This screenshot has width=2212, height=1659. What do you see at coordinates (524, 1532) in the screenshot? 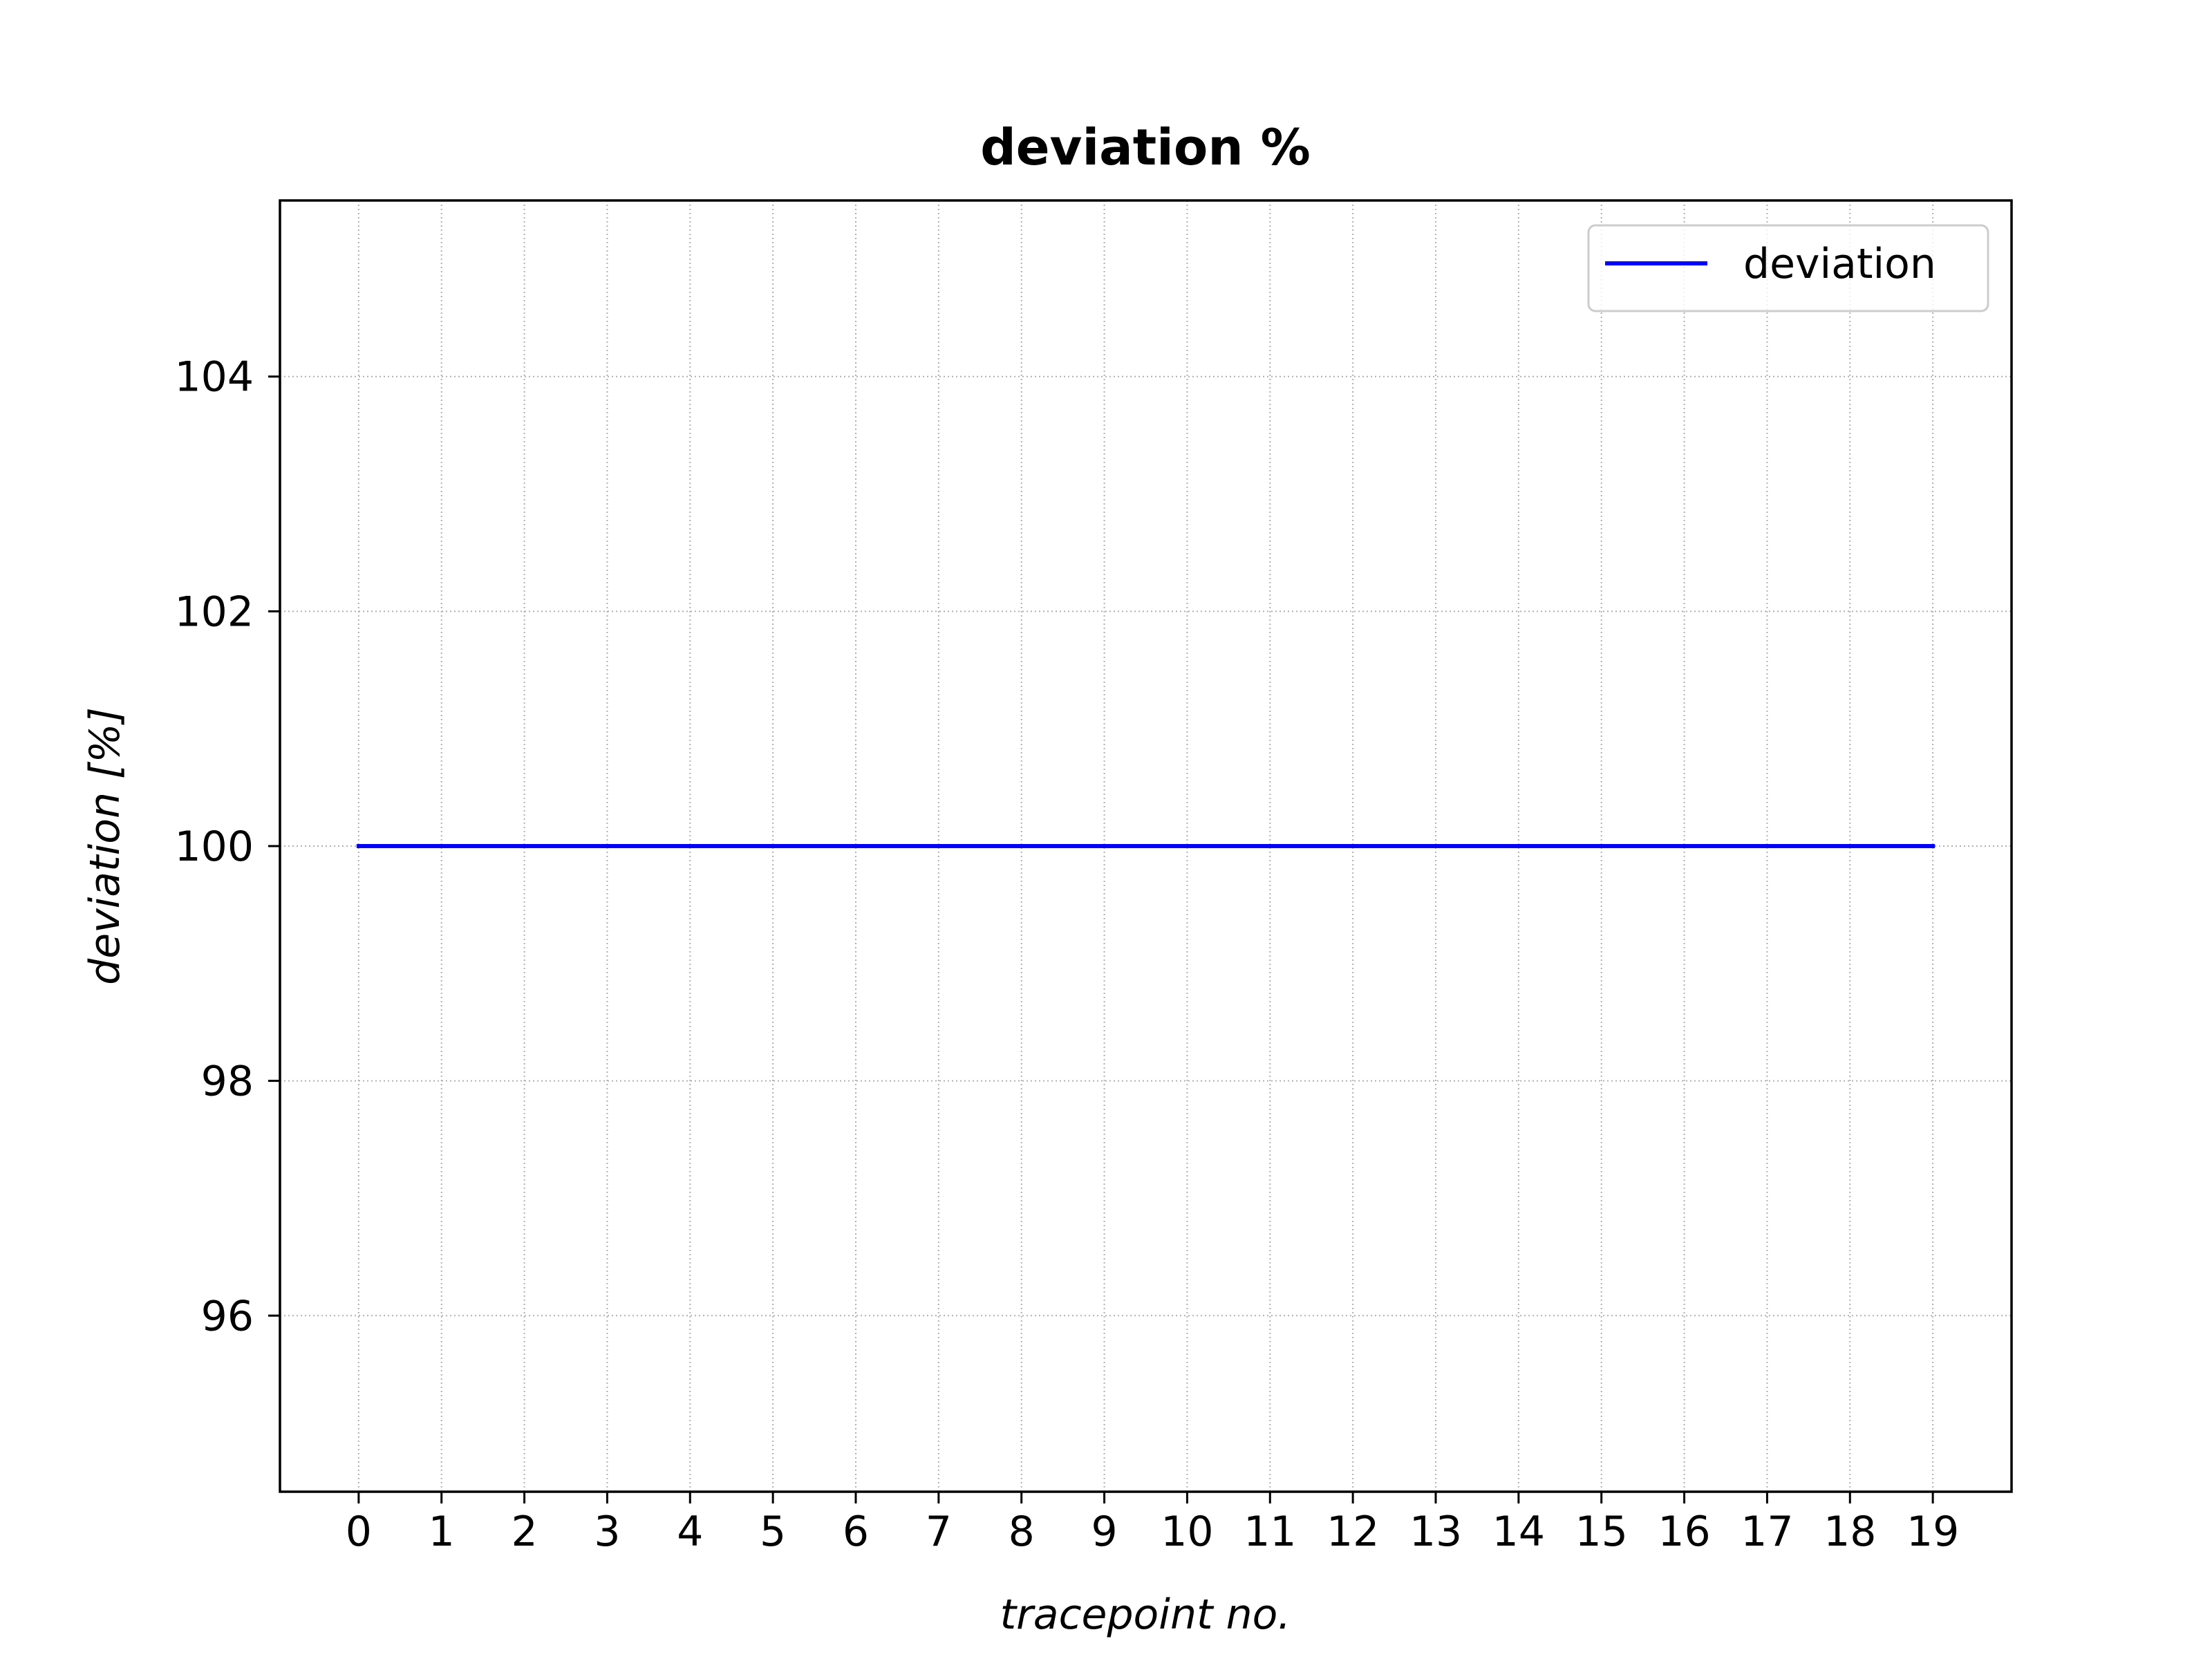
I see `x-tick-label: 2` at bounding box center [524, 1532].